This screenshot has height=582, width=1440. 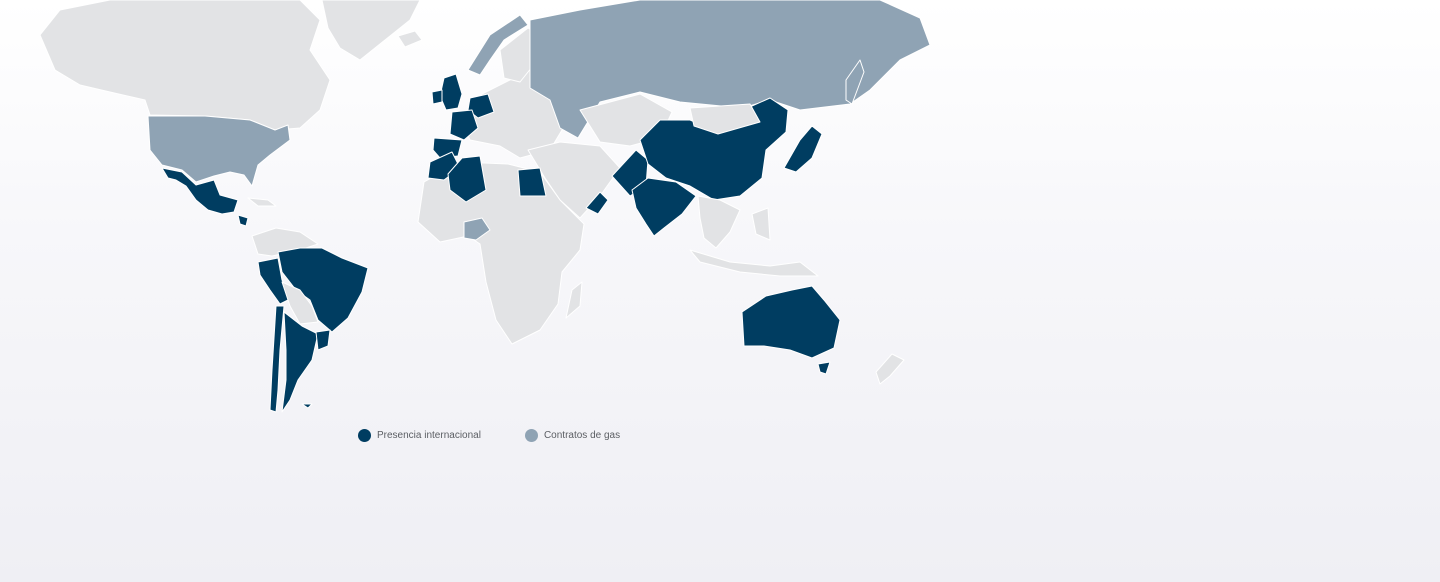 I want to click on region-falklands, so click(x=307, y=406).